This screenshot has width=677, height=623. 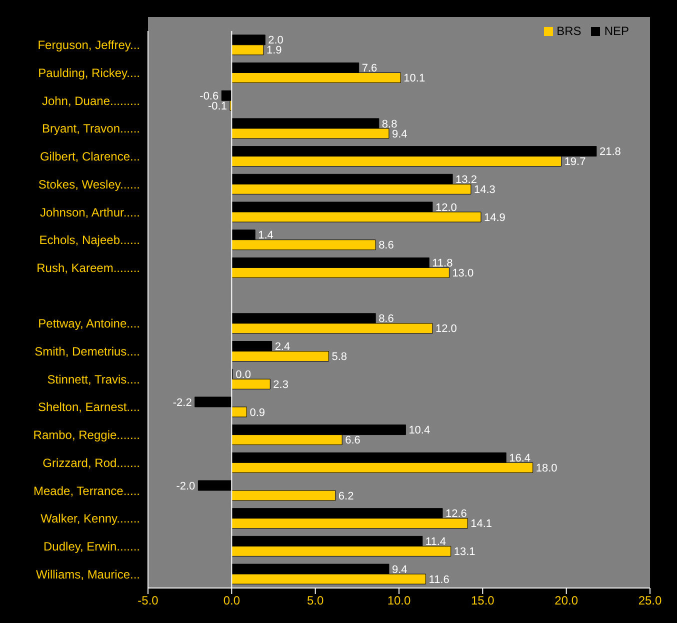 I want to click on data-label: 5.8, so click(x=340, y=357).